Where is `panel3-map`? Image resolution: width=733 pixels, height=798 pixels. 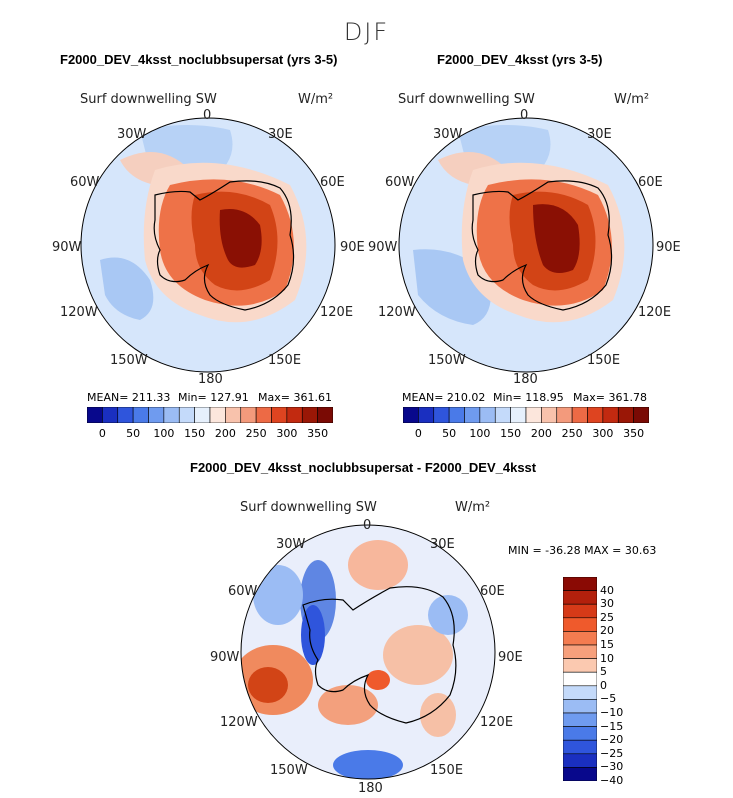 panel3-map is located at coordinates (368, 652).